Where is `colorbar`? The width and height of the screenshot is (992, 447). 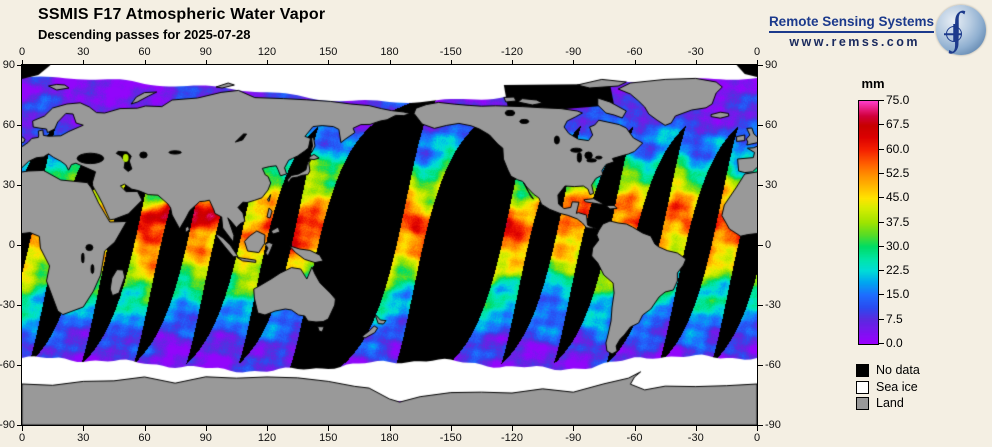
colorbar is located at coordinates (868, 222).